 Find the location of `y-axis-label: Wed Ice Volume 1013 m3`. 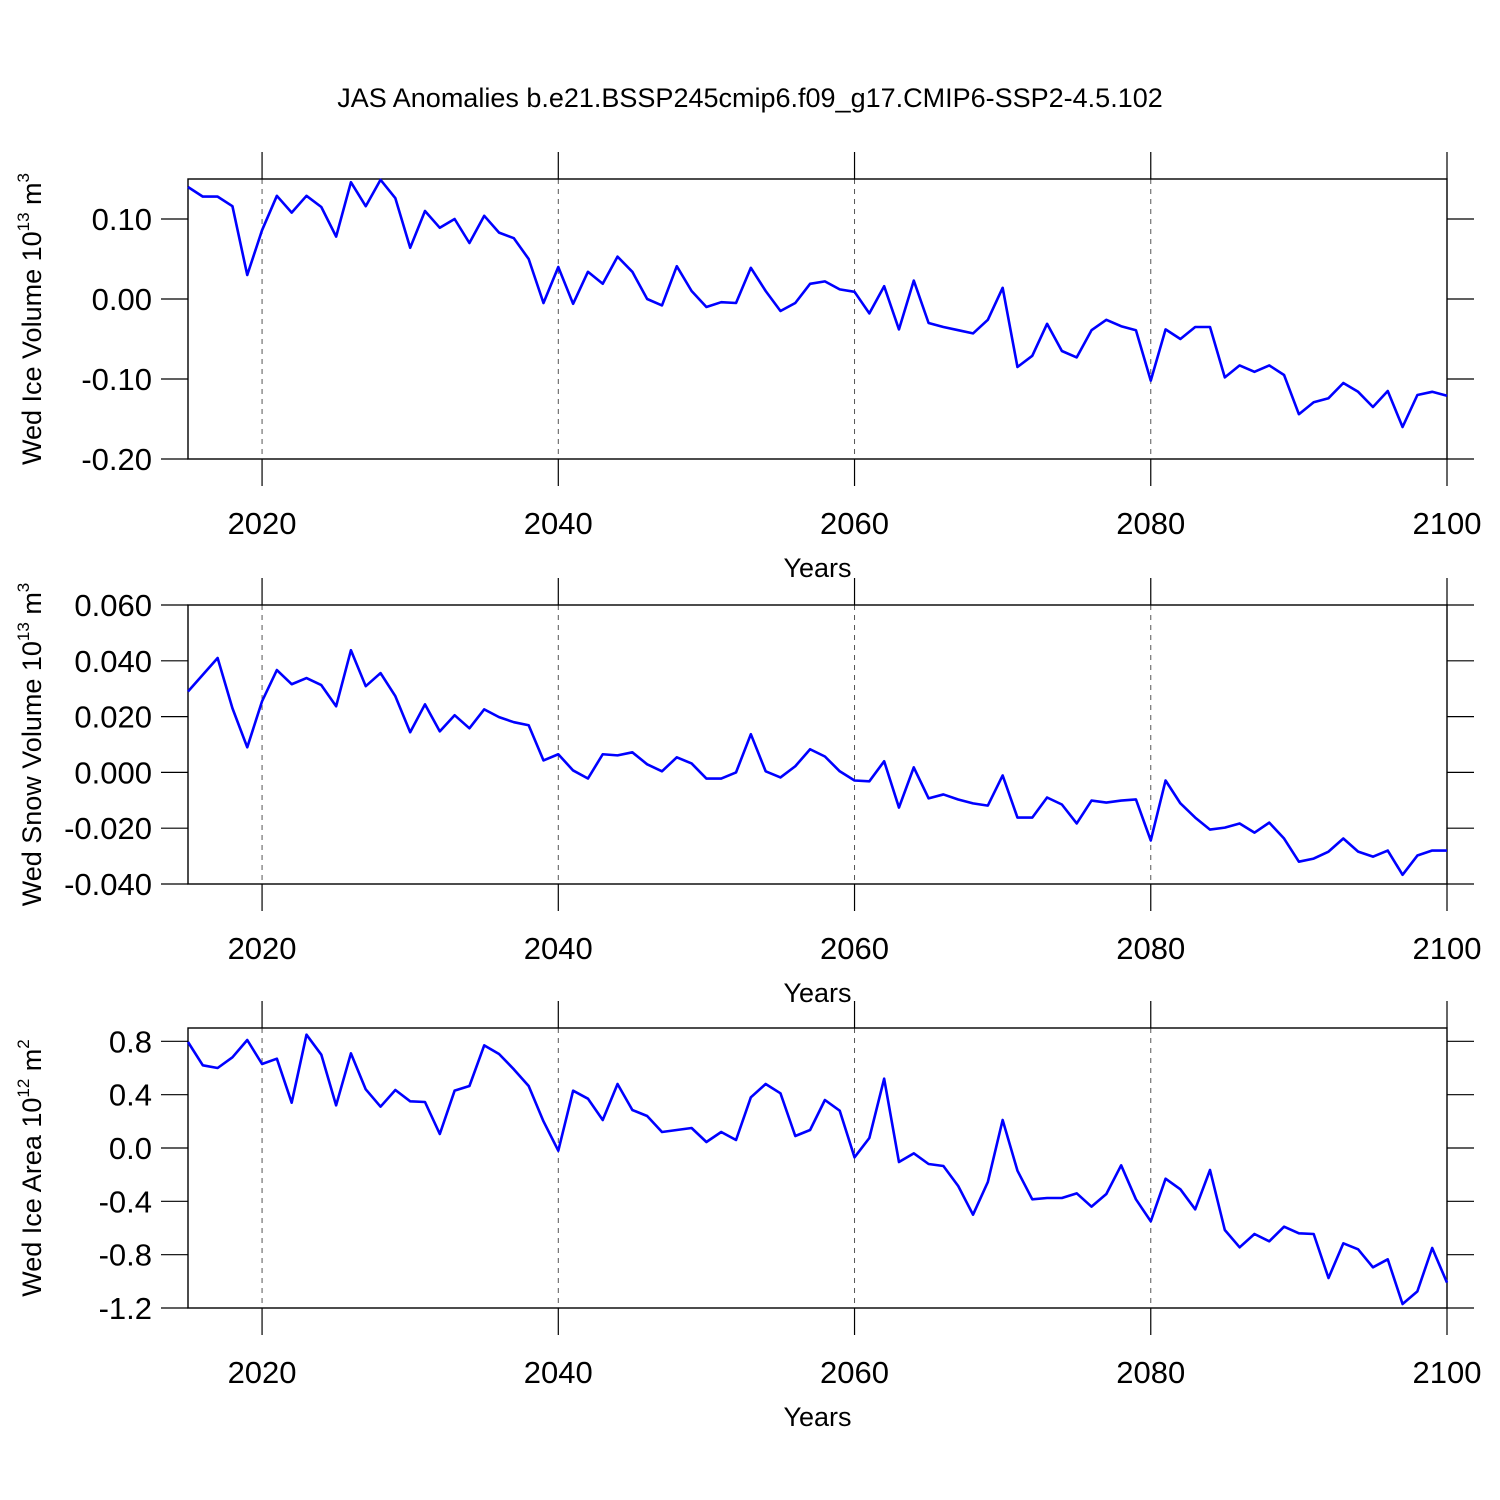

y-axis-label: Wed Ice Volume 1013 m3 is located at coordinates (30, 319).